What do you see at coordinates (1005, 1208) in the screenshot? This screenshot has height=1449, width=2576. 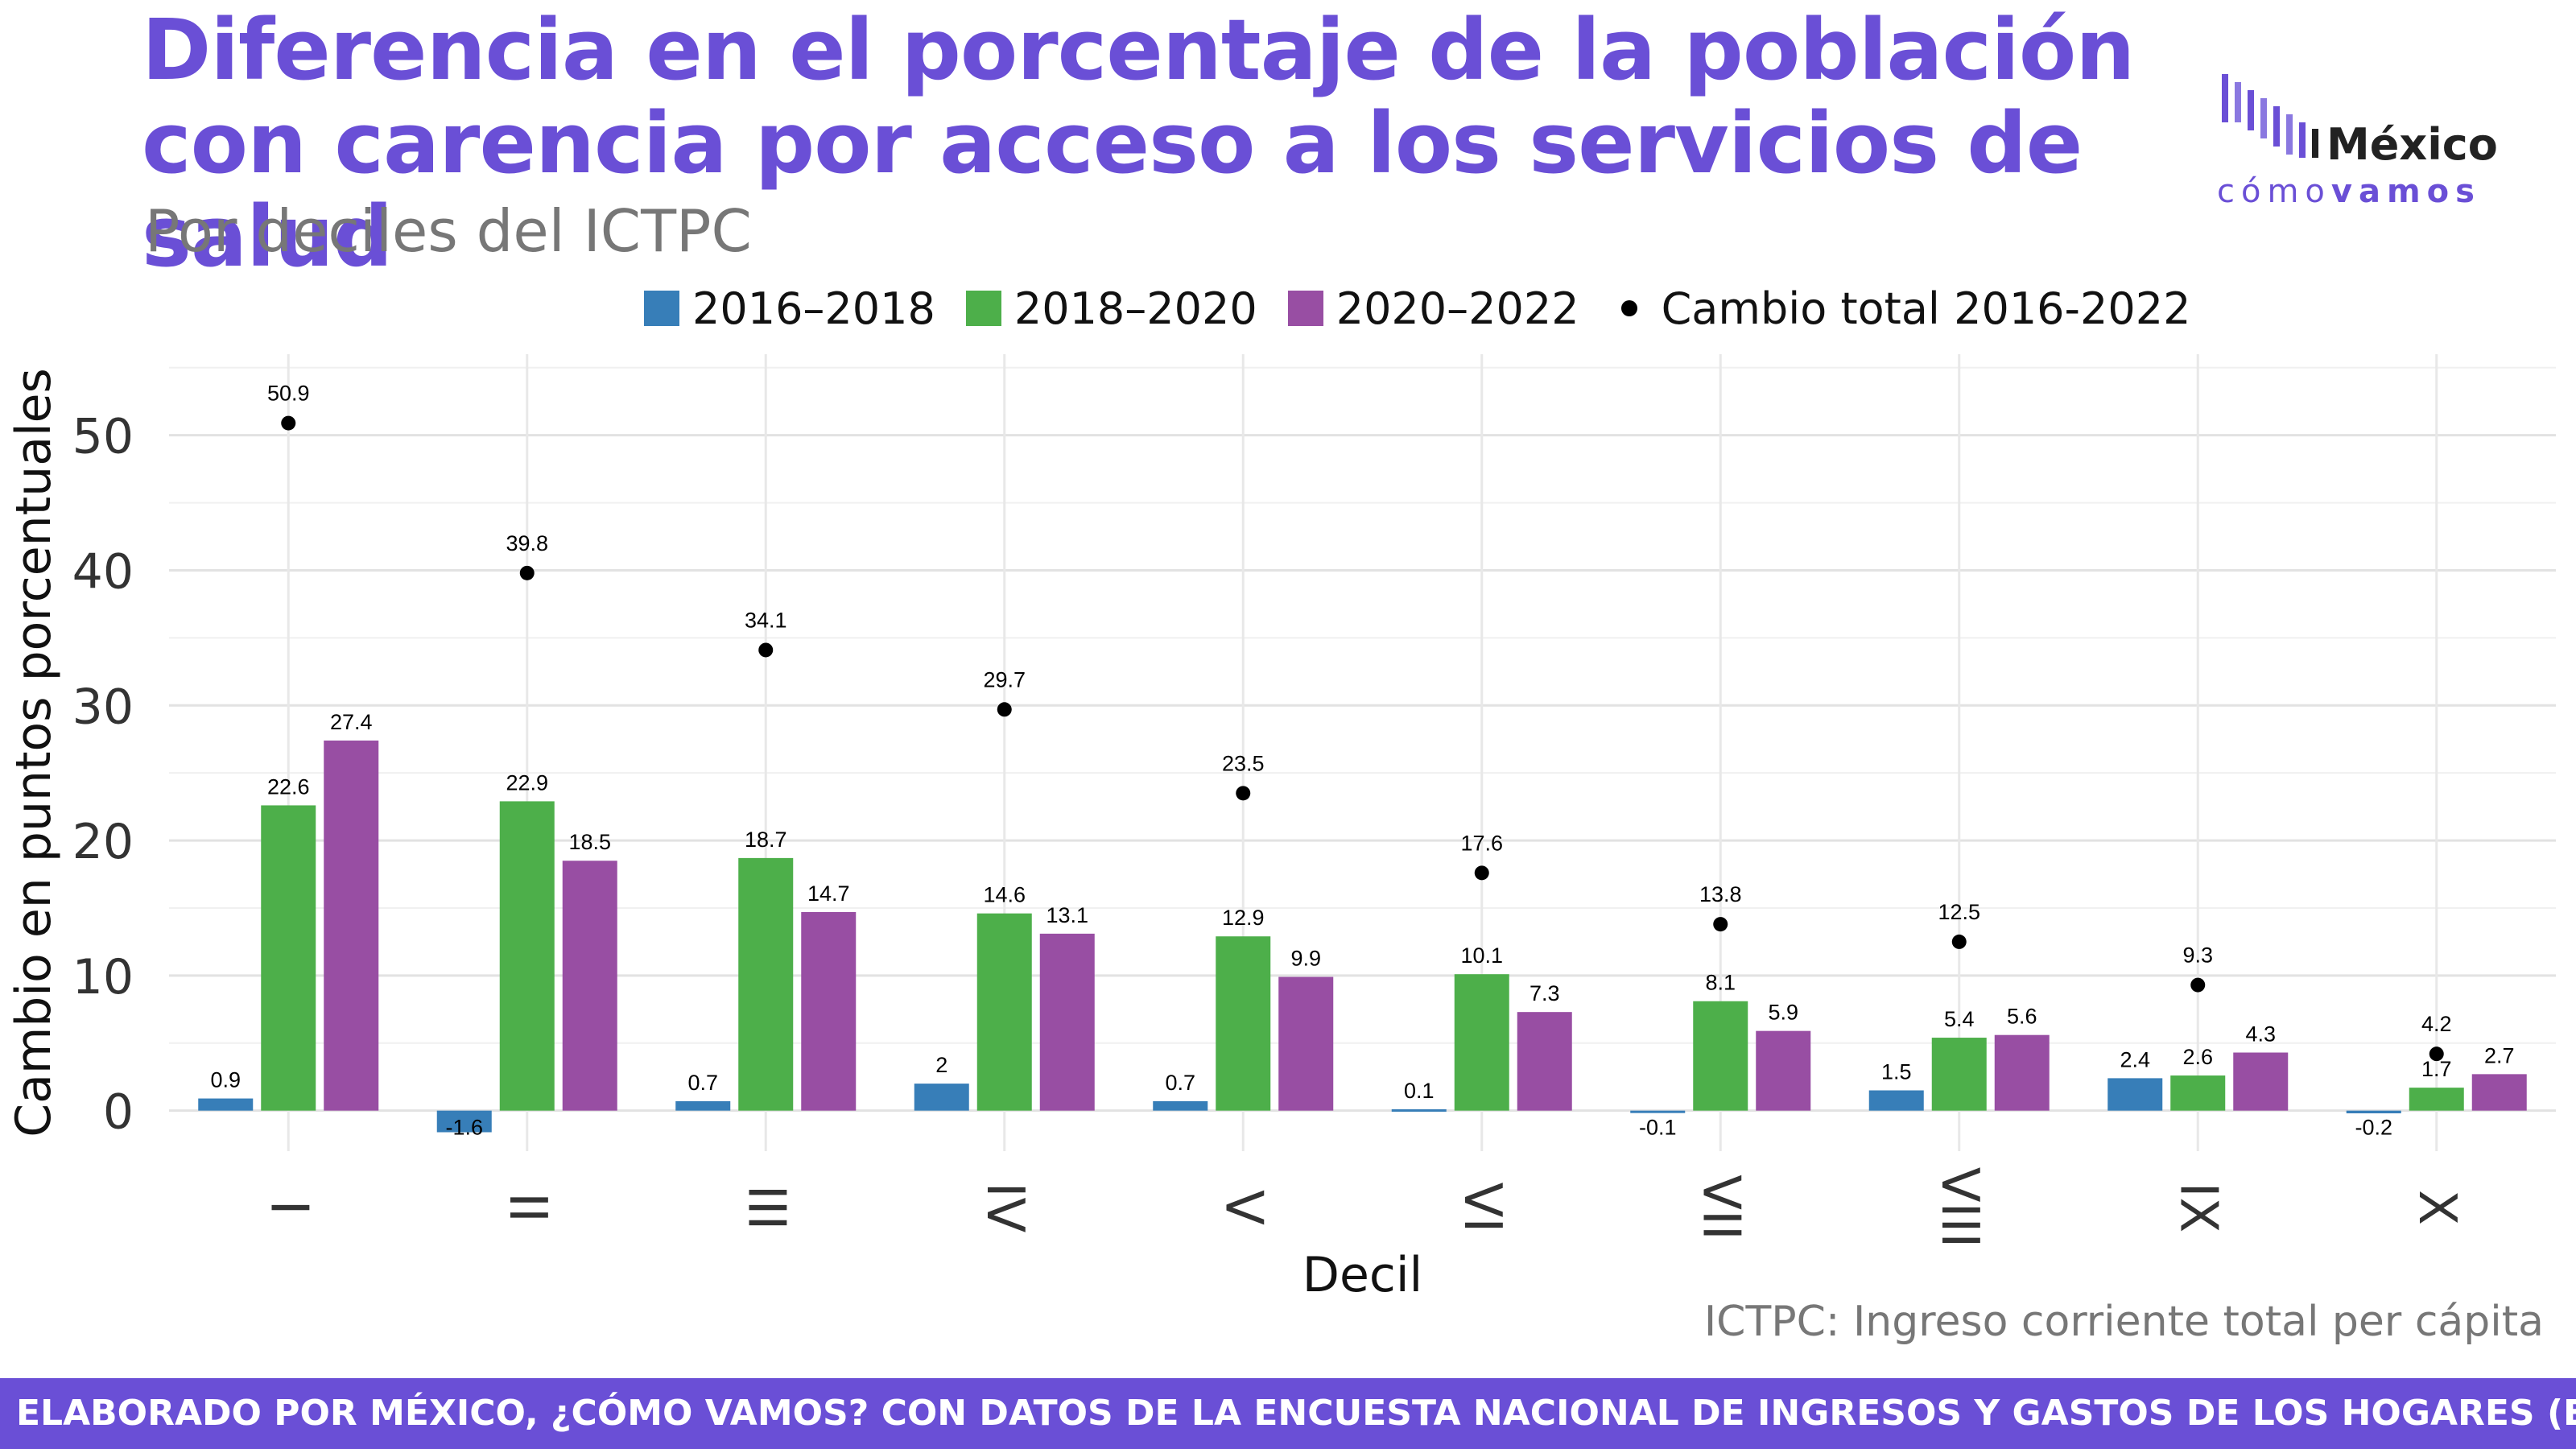 I see `x-tick-label: IV` at bounding box center [1005, 1208].